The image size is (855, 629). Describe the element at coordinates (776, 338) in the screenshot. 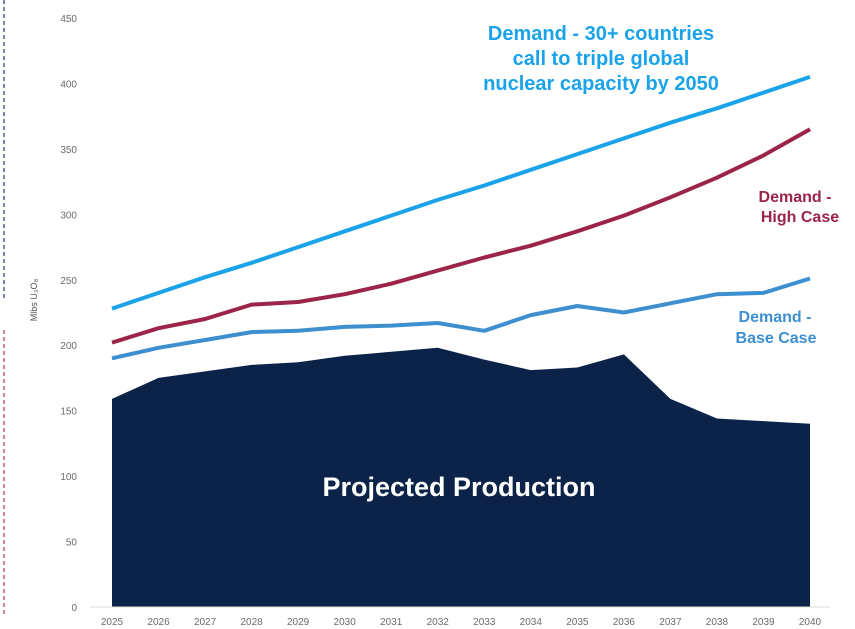

I see `annotation-base-case-line-2: Base Case` at that location.